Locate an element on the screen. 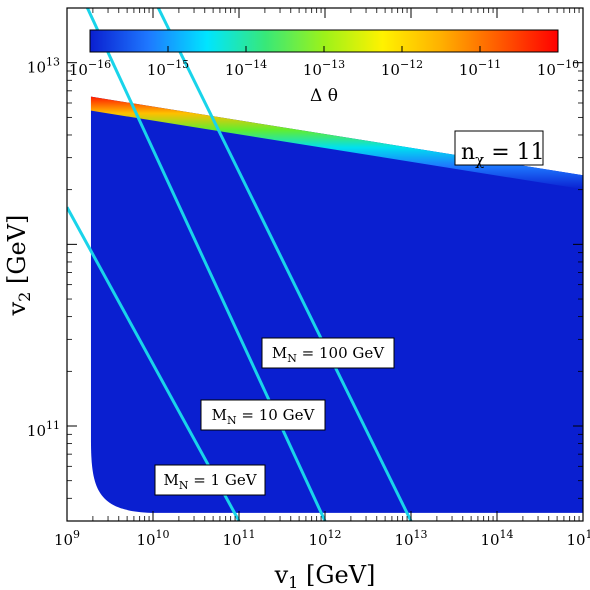 The height and width of the screenshot is (590, 590). legend-sub: χ is located at coordinates (479, 160).